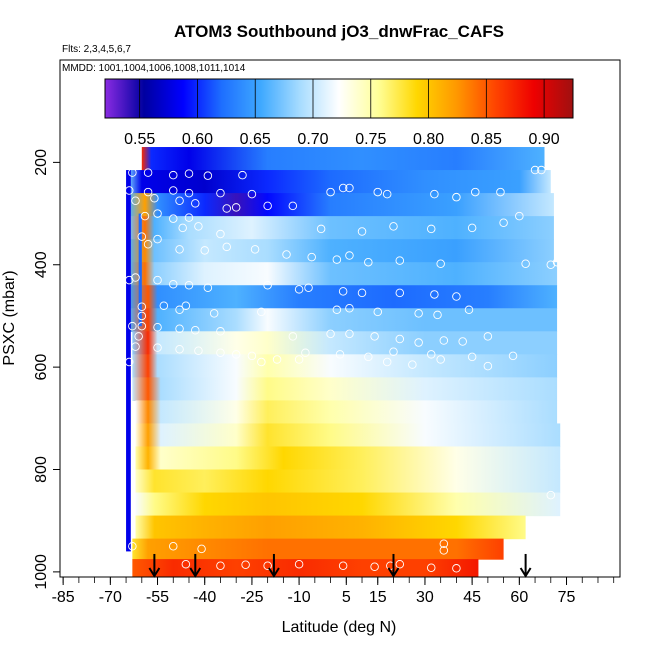  Describe the element at coordinates (41, 264) in the screenshot. I see `y-tick-label: 400` at that location.